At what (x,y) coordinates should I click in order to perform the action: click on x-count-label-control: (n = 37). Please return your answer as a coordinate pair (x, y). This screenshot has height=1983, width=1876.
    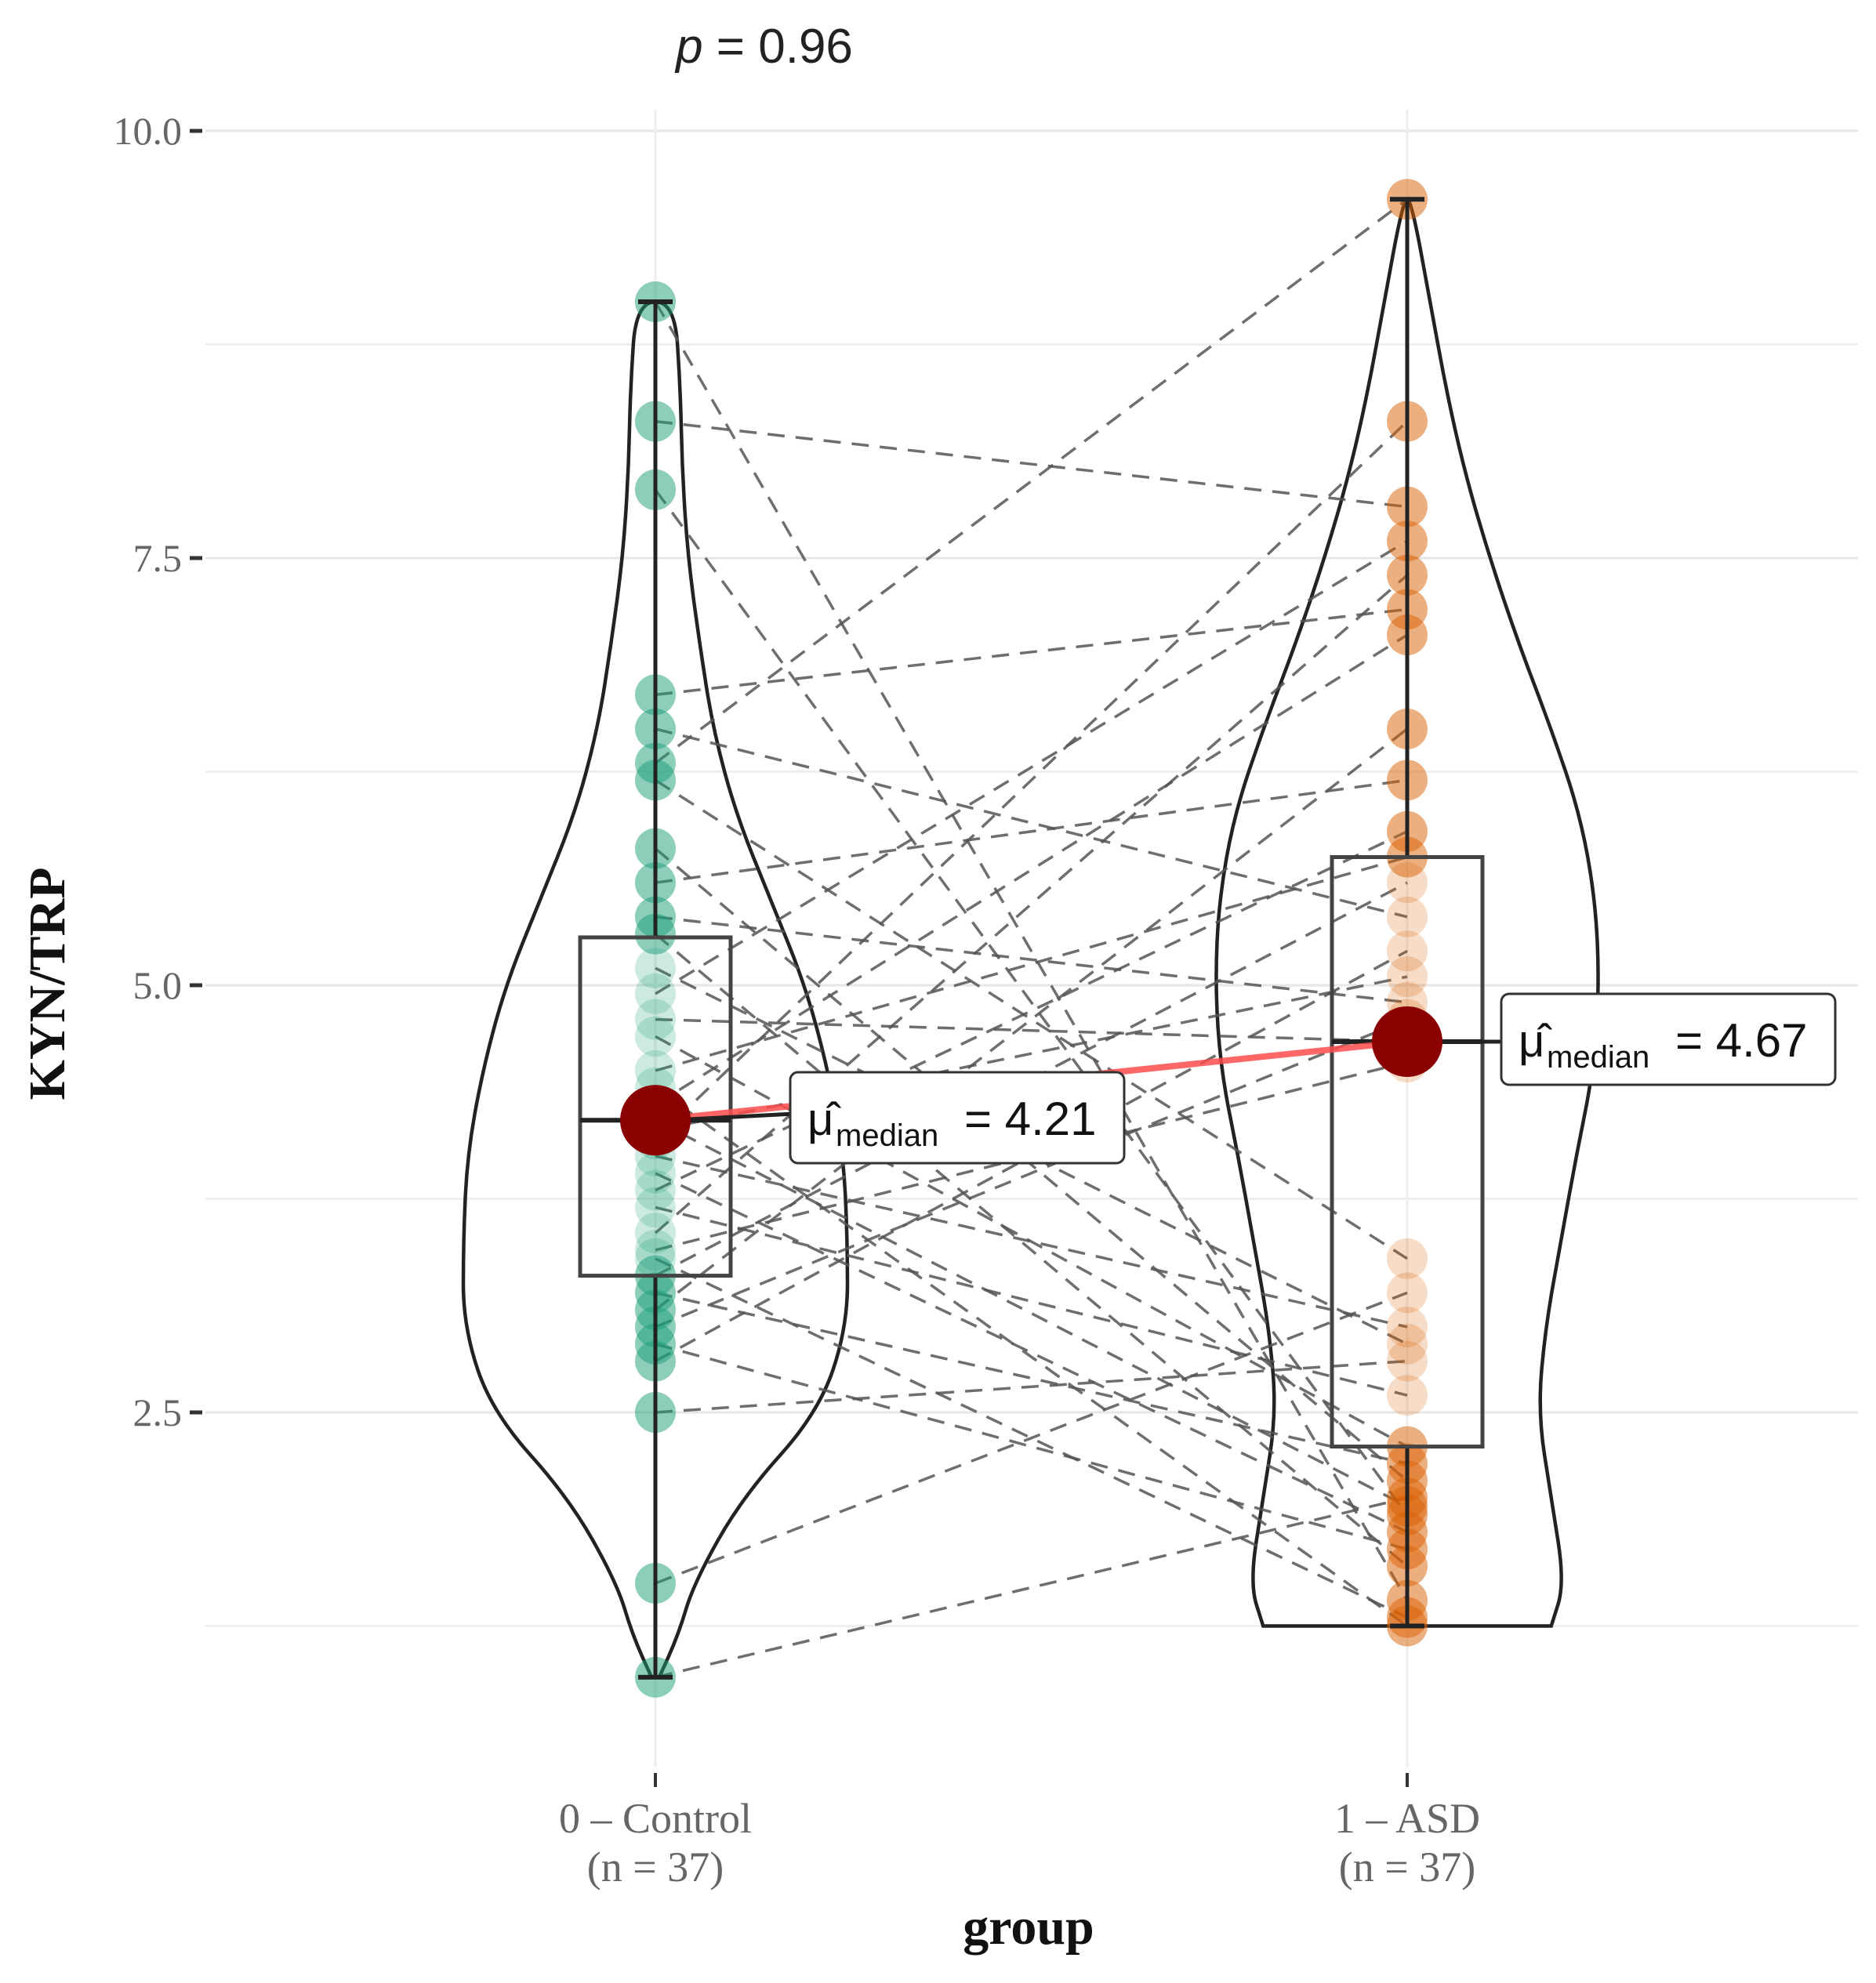
    Looking at the image, I should click on (655, 1867).